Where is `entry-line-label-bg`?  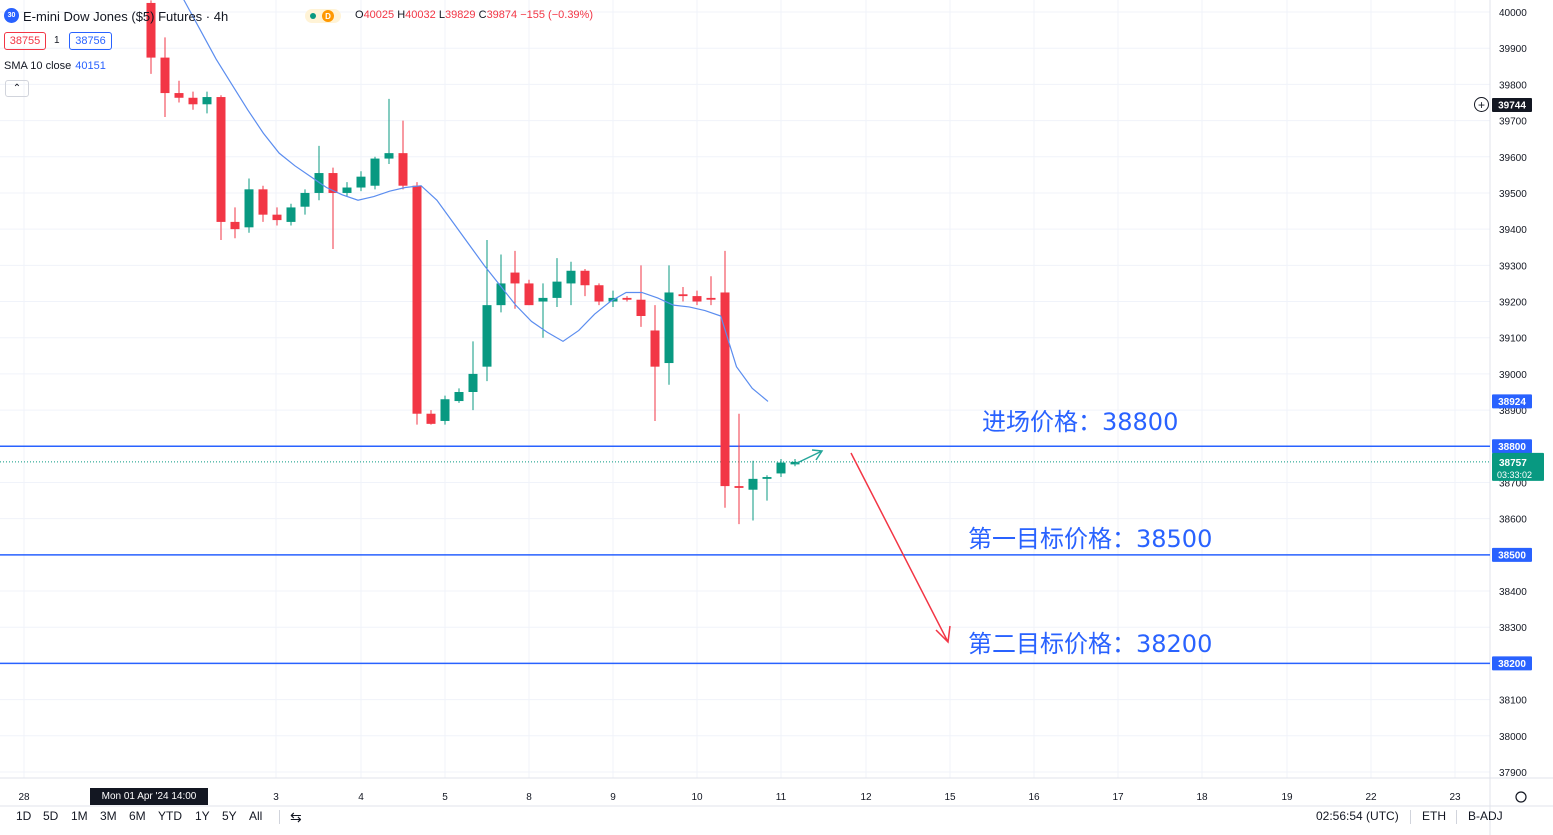 entry-line-label-bg is located at coordinates (1512, 446).